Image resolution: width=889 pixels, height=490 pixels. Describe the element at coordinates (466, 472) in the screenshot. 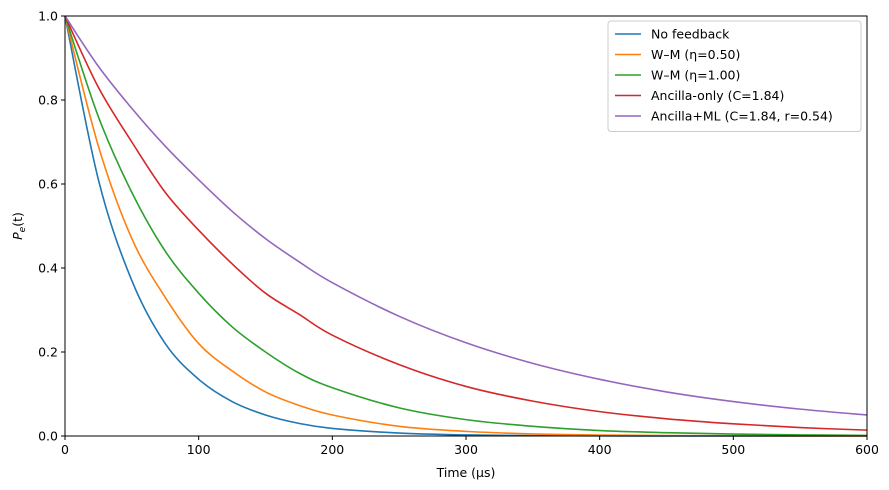

I see `x-axis-label: Time (µs)` at that location.